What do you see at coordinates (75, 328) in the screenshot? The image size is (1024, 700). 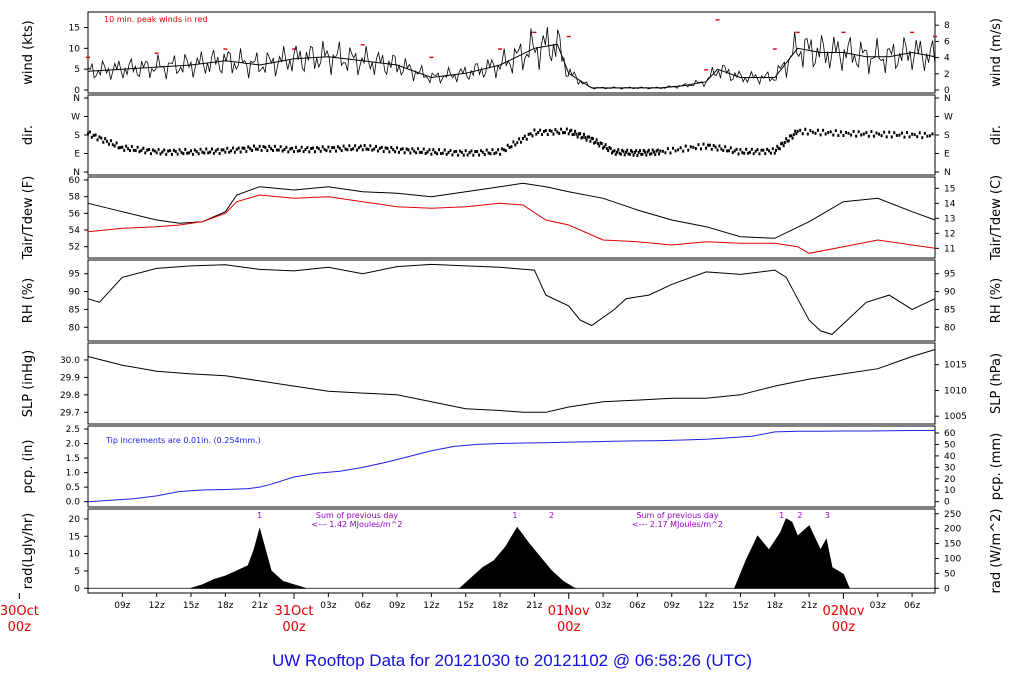 I see `left-tick-label: 80` at bounding box center [75, 328].